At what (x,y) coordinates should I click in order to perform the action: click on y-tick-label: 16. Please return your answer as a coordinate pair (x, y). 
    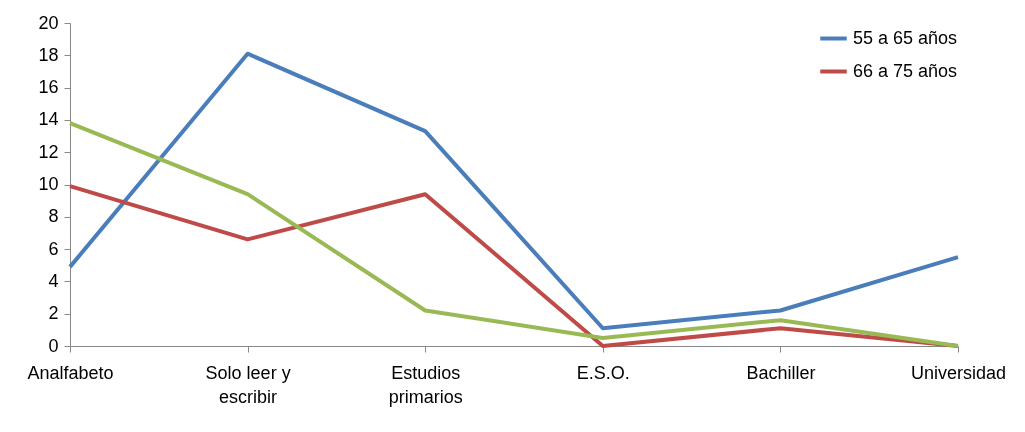
    Looking at the image, I should click on (48, 87).